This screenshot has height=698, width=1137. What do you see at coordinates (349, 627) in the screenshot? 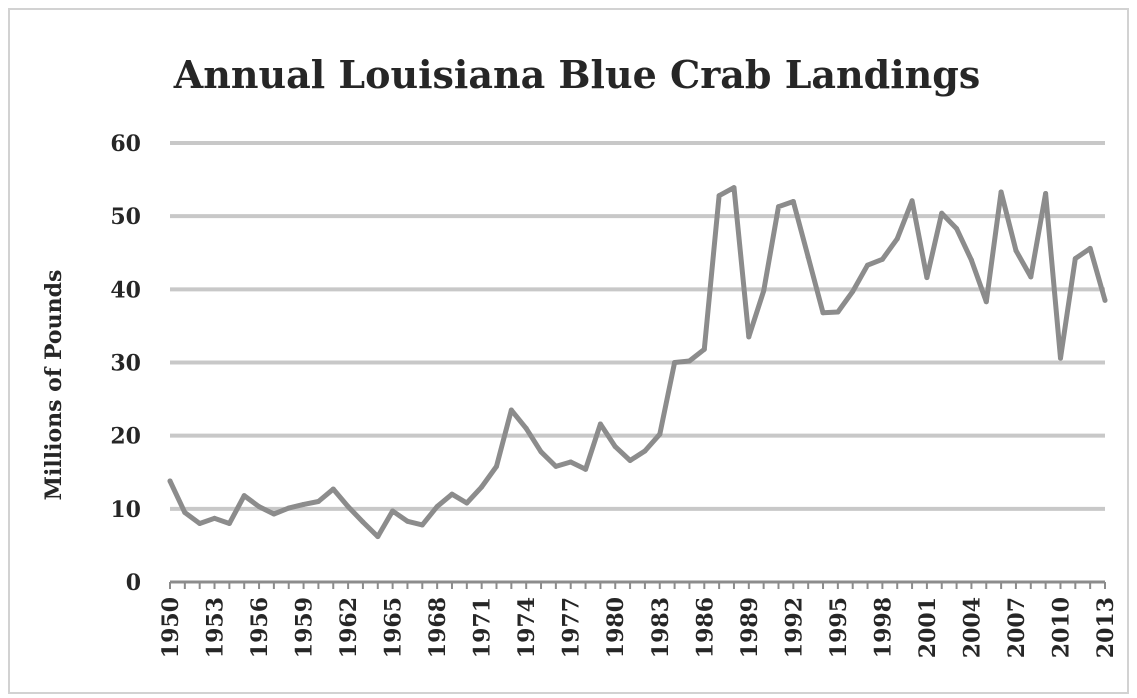
I see `x-tick-label: 1962` at bounding box center [349, 627].